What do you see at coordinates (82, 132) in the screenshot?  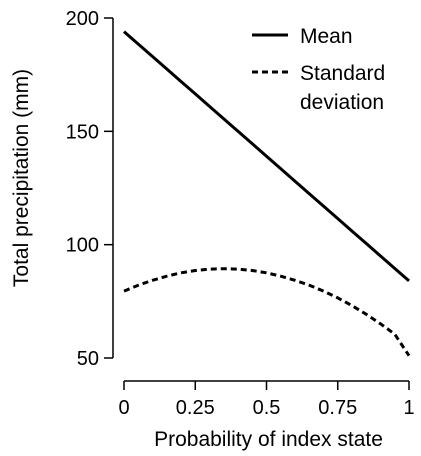 I see `y-tick-label: 150` at bounding box center [82, 132].